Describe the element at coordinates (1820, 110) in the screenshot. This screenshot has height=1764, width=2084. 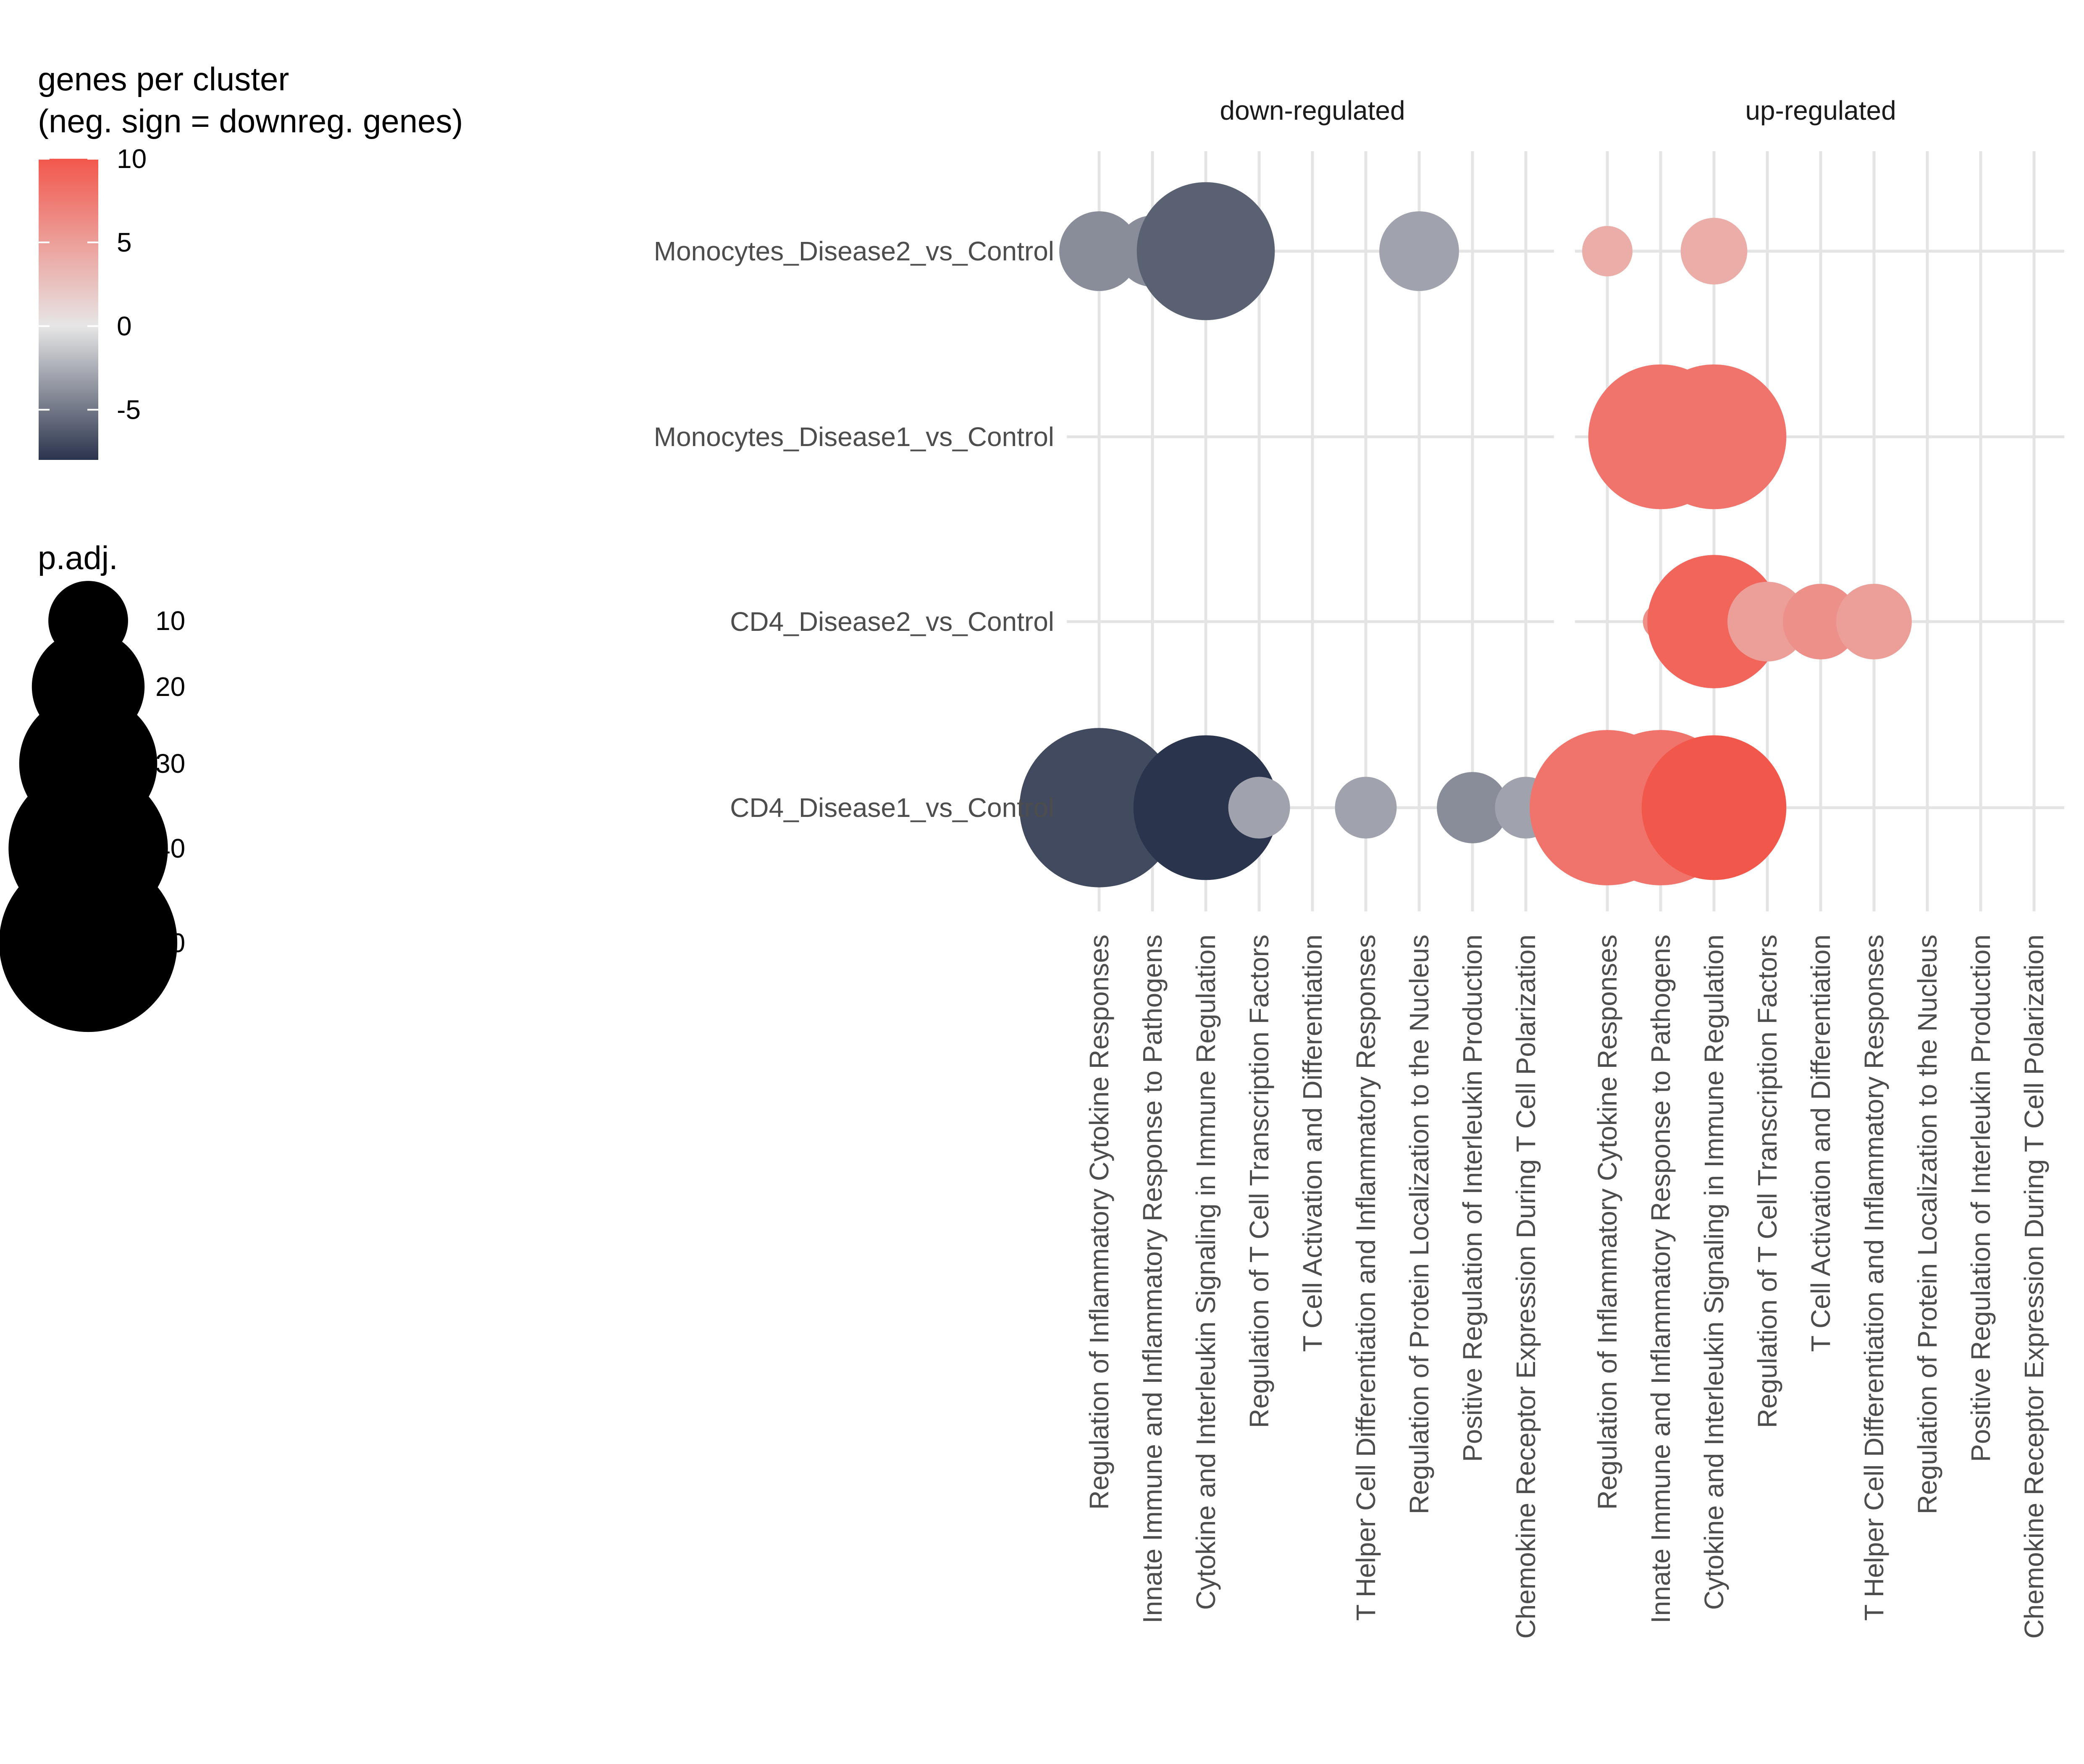
I see `facet-title: up-regulated` at that location.